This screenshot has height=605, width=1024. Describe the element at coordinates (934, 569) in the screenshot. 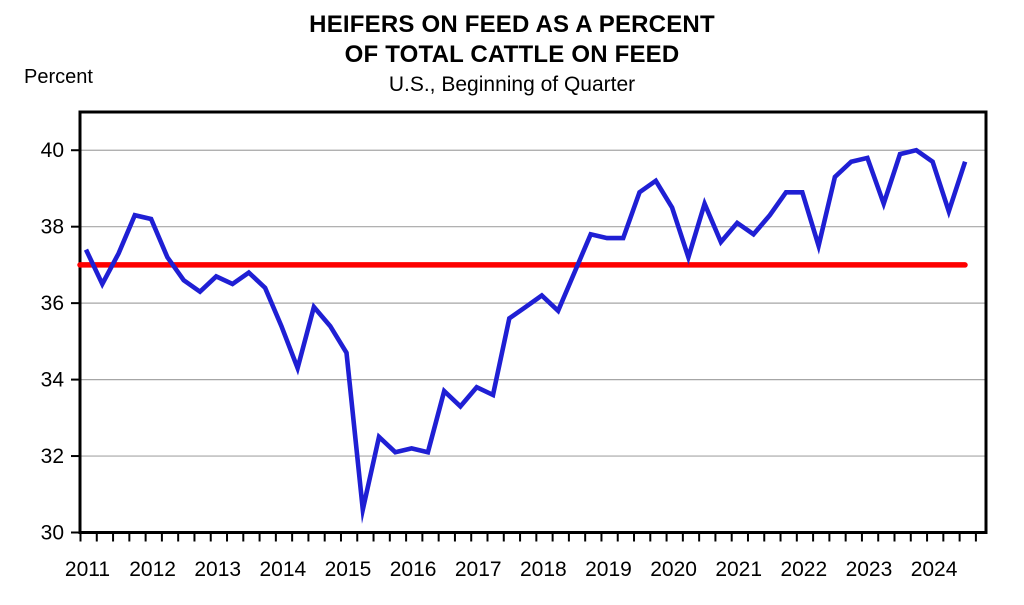

I see `x-year-label-2024: 2024` at that location.